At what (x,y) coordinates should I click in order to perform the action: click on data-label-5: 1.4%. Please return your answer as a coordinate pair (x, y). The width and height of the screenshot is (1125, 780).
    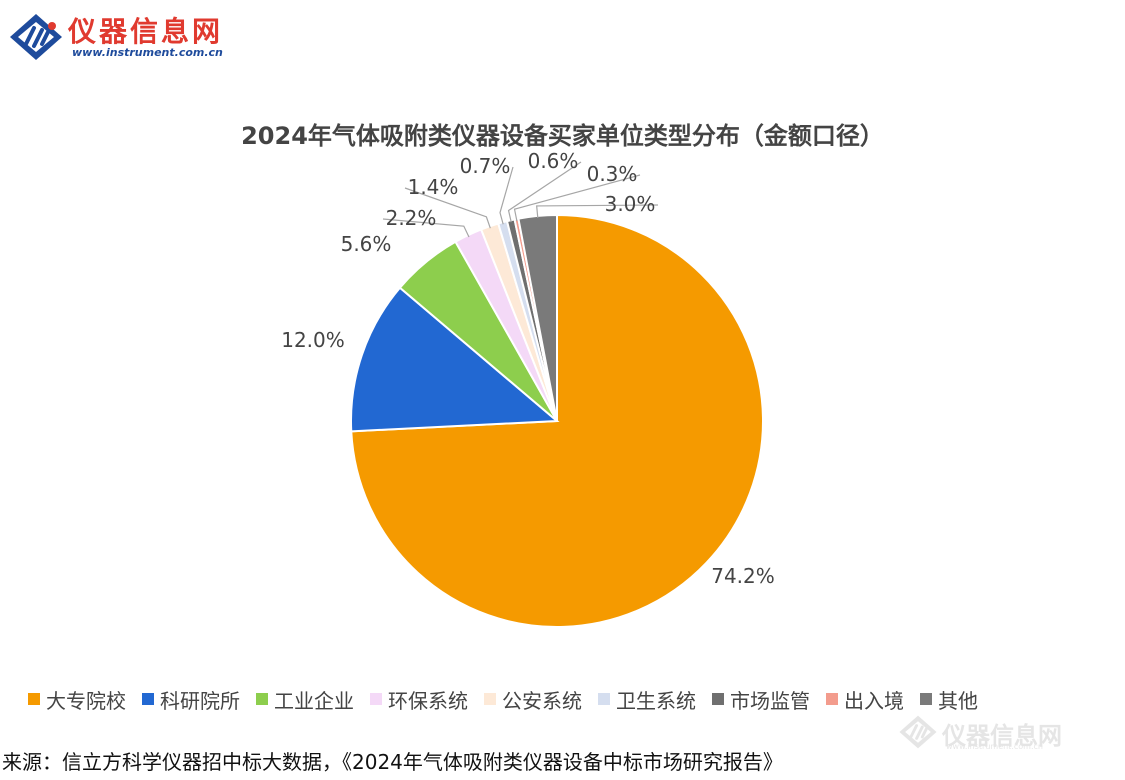
    Looking at the image, I should click on (433, 187).